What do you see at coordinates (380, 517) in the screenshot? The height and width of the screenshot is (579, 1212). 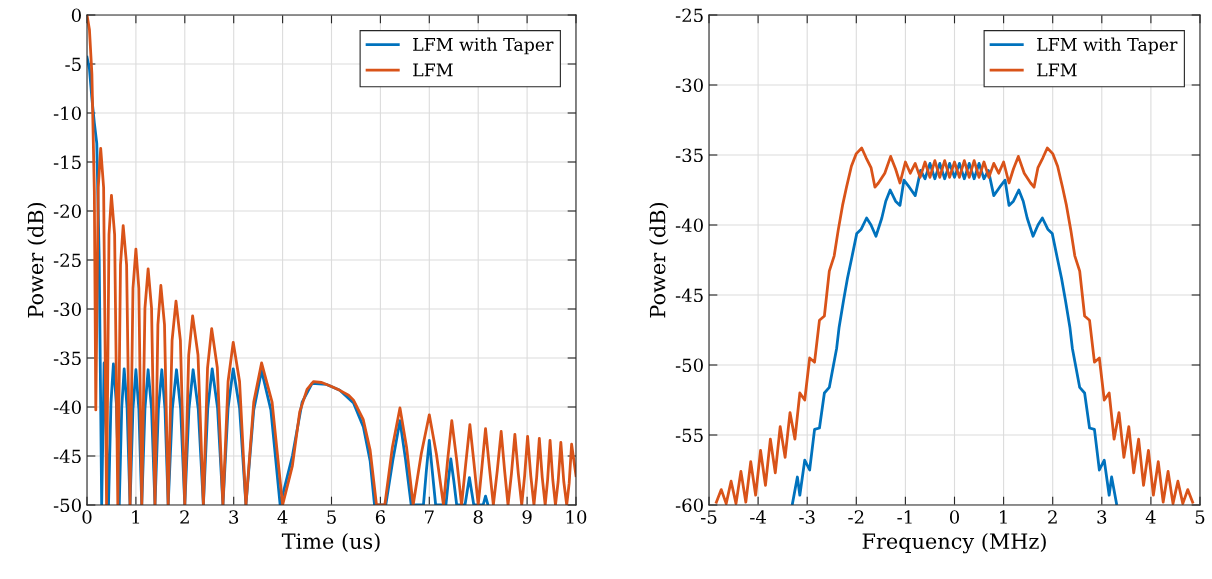 I see `x-tick-label: 6` at bounding box center [380, 517].